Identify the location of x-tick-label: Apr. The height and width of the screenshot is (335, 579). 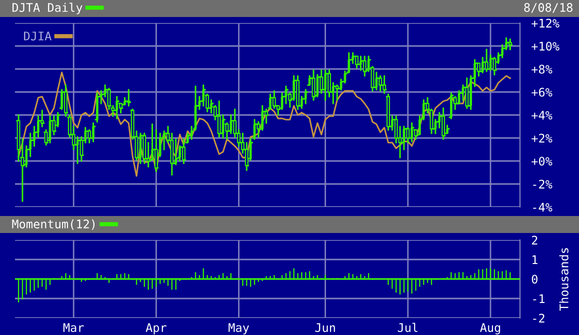
(156, 328).